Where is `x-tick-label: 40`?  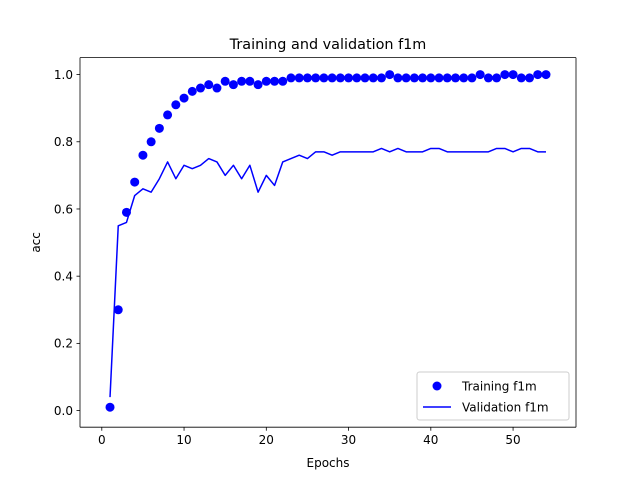
x-tick-label: 40 is located at coordinates (430, 440).